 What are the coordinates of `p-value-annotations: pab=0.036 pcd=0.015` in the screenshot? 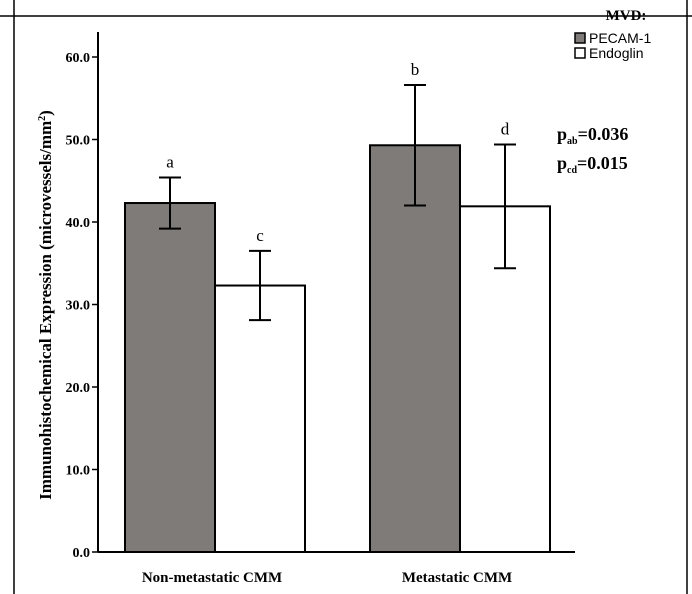 It's located at (592, 150).